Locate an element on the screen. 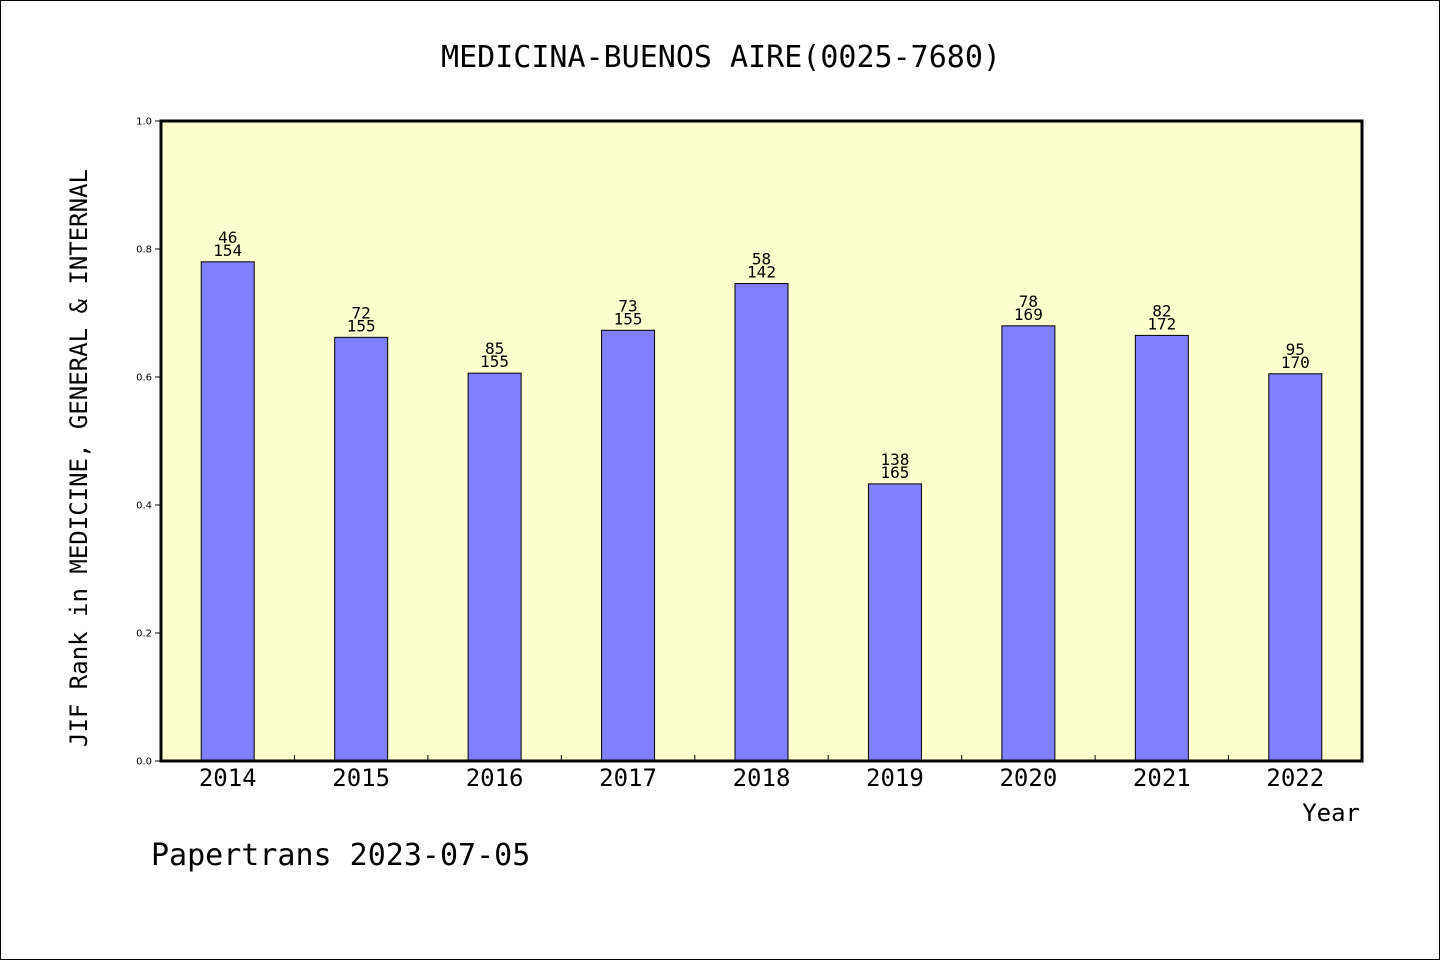 Image resolution: width=1440 pixels, height=961 pixels. y-tick-label: 0.0 is located at coordinates (144, 762).